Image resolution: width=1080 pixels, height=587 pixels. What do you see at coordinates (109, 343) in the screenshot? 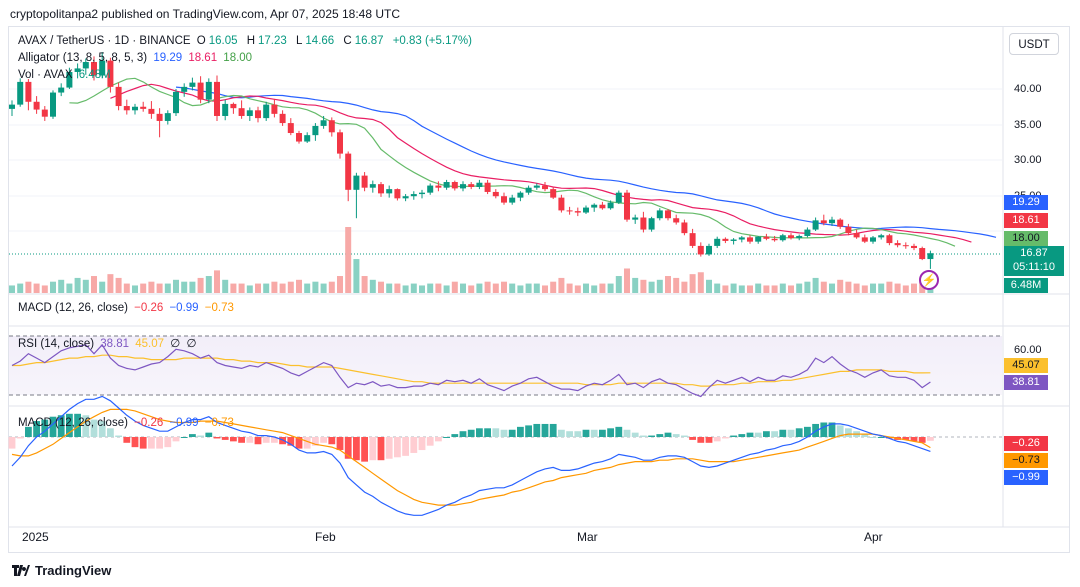
I see `rsi-legend: RSI (14, close) 38.81 45.07 ∅ ∅` at bounding box center [109, 343].